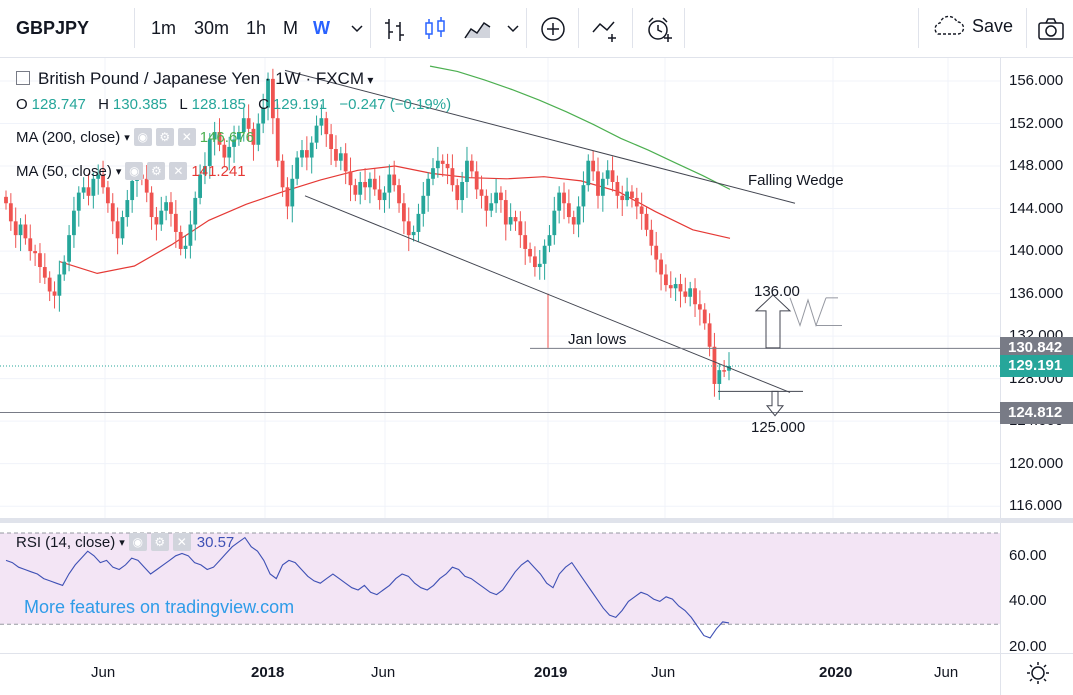 Image resolution: width=1073 pixels, height=695 pixels. What do you see at coordinates (580, 127) in the screenshot?
I see `ma200-line` at bounding box center [580, 127].